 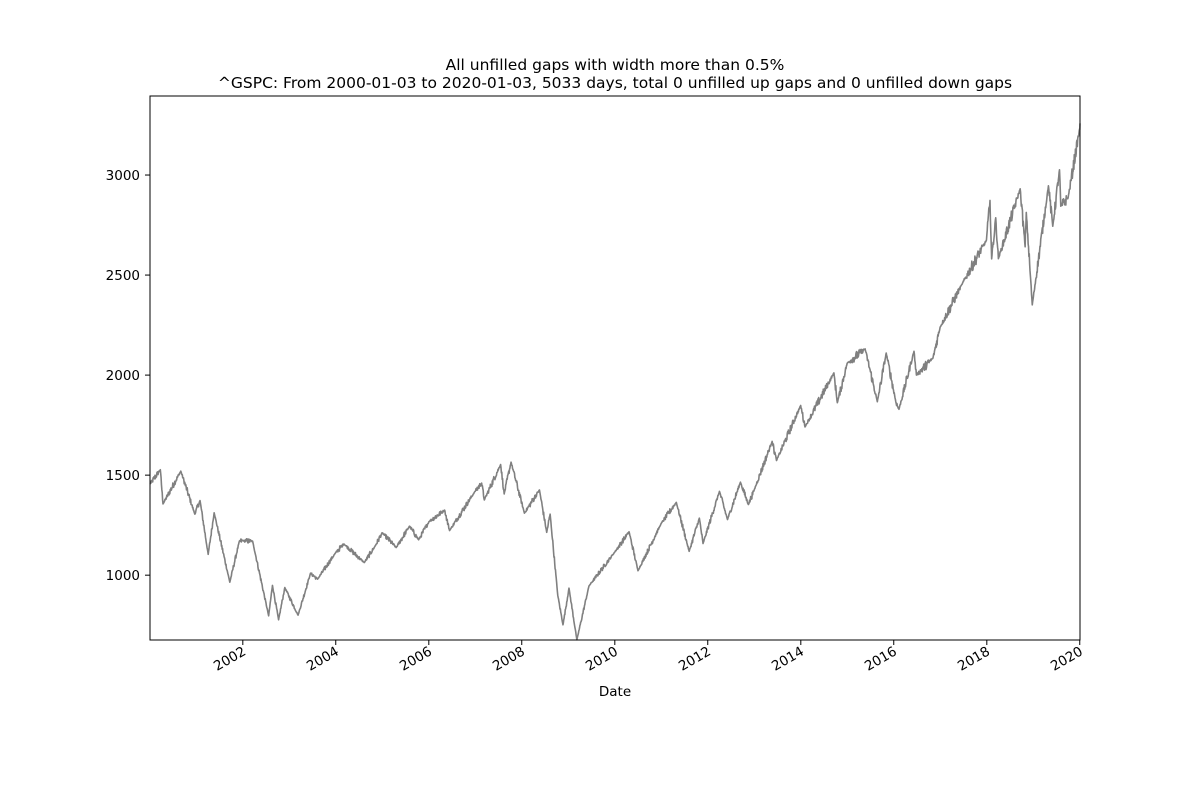 I want to click on y-tick-label: 2500, so click(x=123, y=276).